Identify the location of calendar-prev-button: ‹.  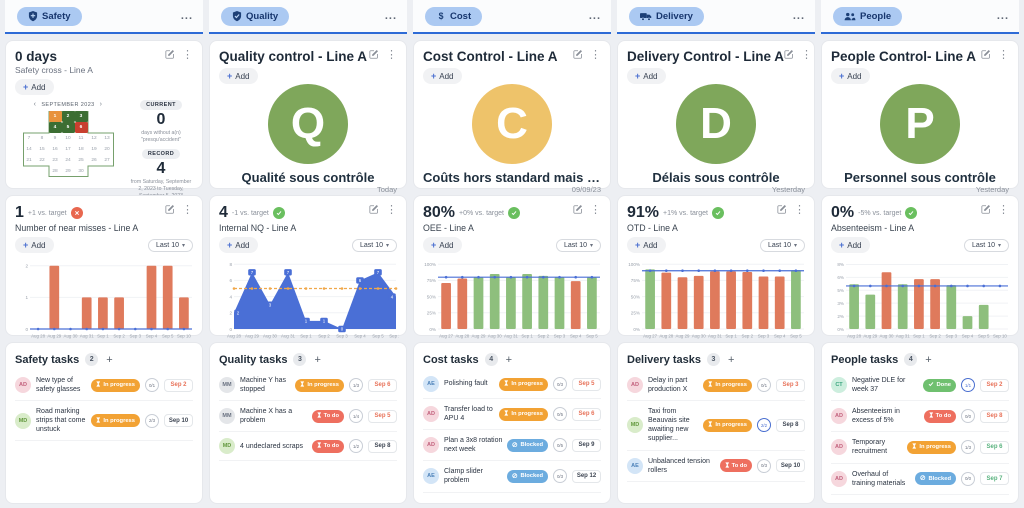
(35, 104).